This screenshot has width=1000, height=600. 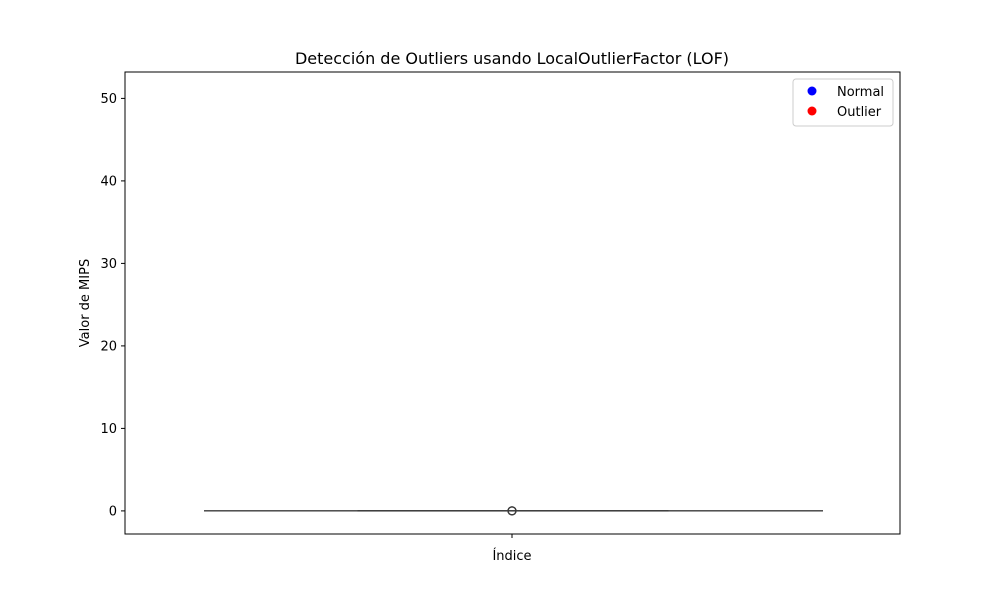 What do you see at coordinates (108, 429) in the screenshot?
I see `y-tick-label: 10` at bounding box center [108, 429].